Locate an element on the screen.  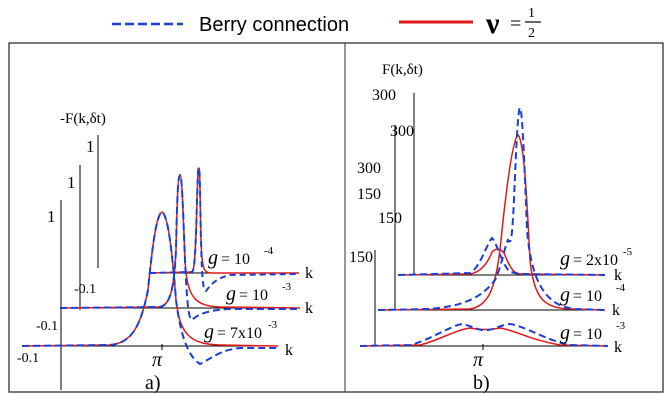
panel-a-ylabel: -F(k,δt) is located at coordinates (83, 119).